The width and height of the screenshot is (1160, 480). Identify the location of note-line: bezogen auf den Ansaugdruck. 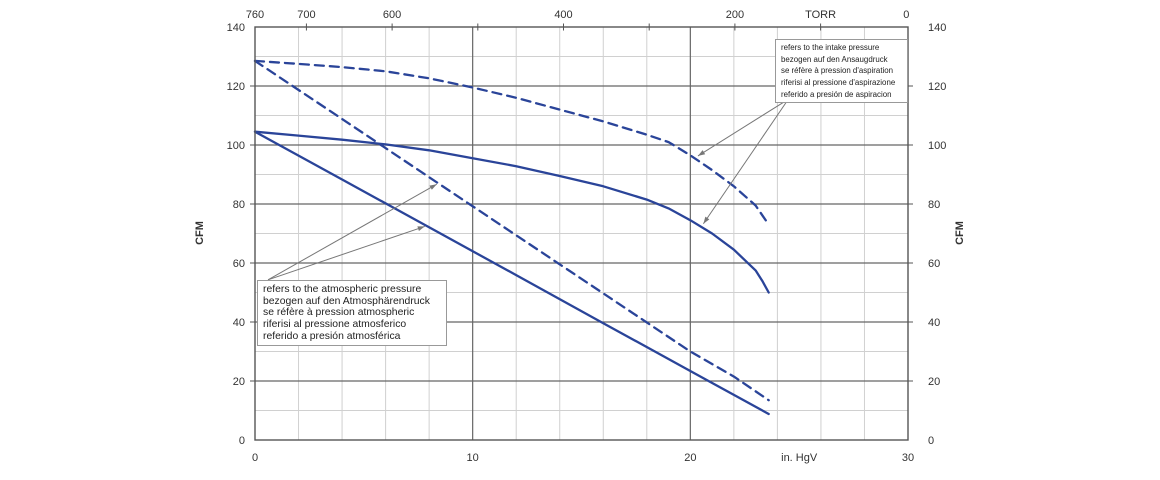
(834, 59).